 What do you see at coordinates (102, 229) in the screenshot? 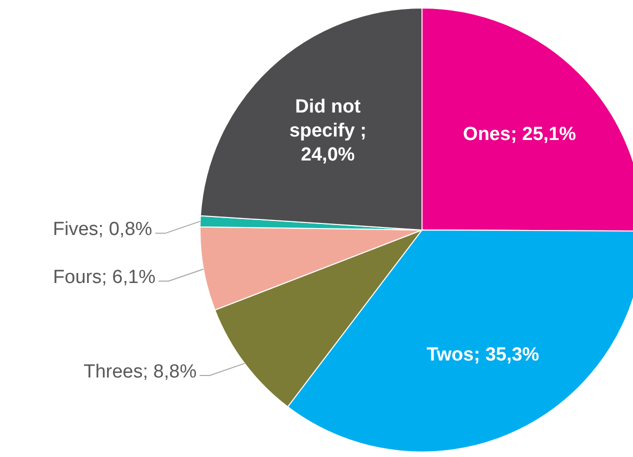
I see `slice-label: Fives; 0,8%` at bounding box center [102, 229].